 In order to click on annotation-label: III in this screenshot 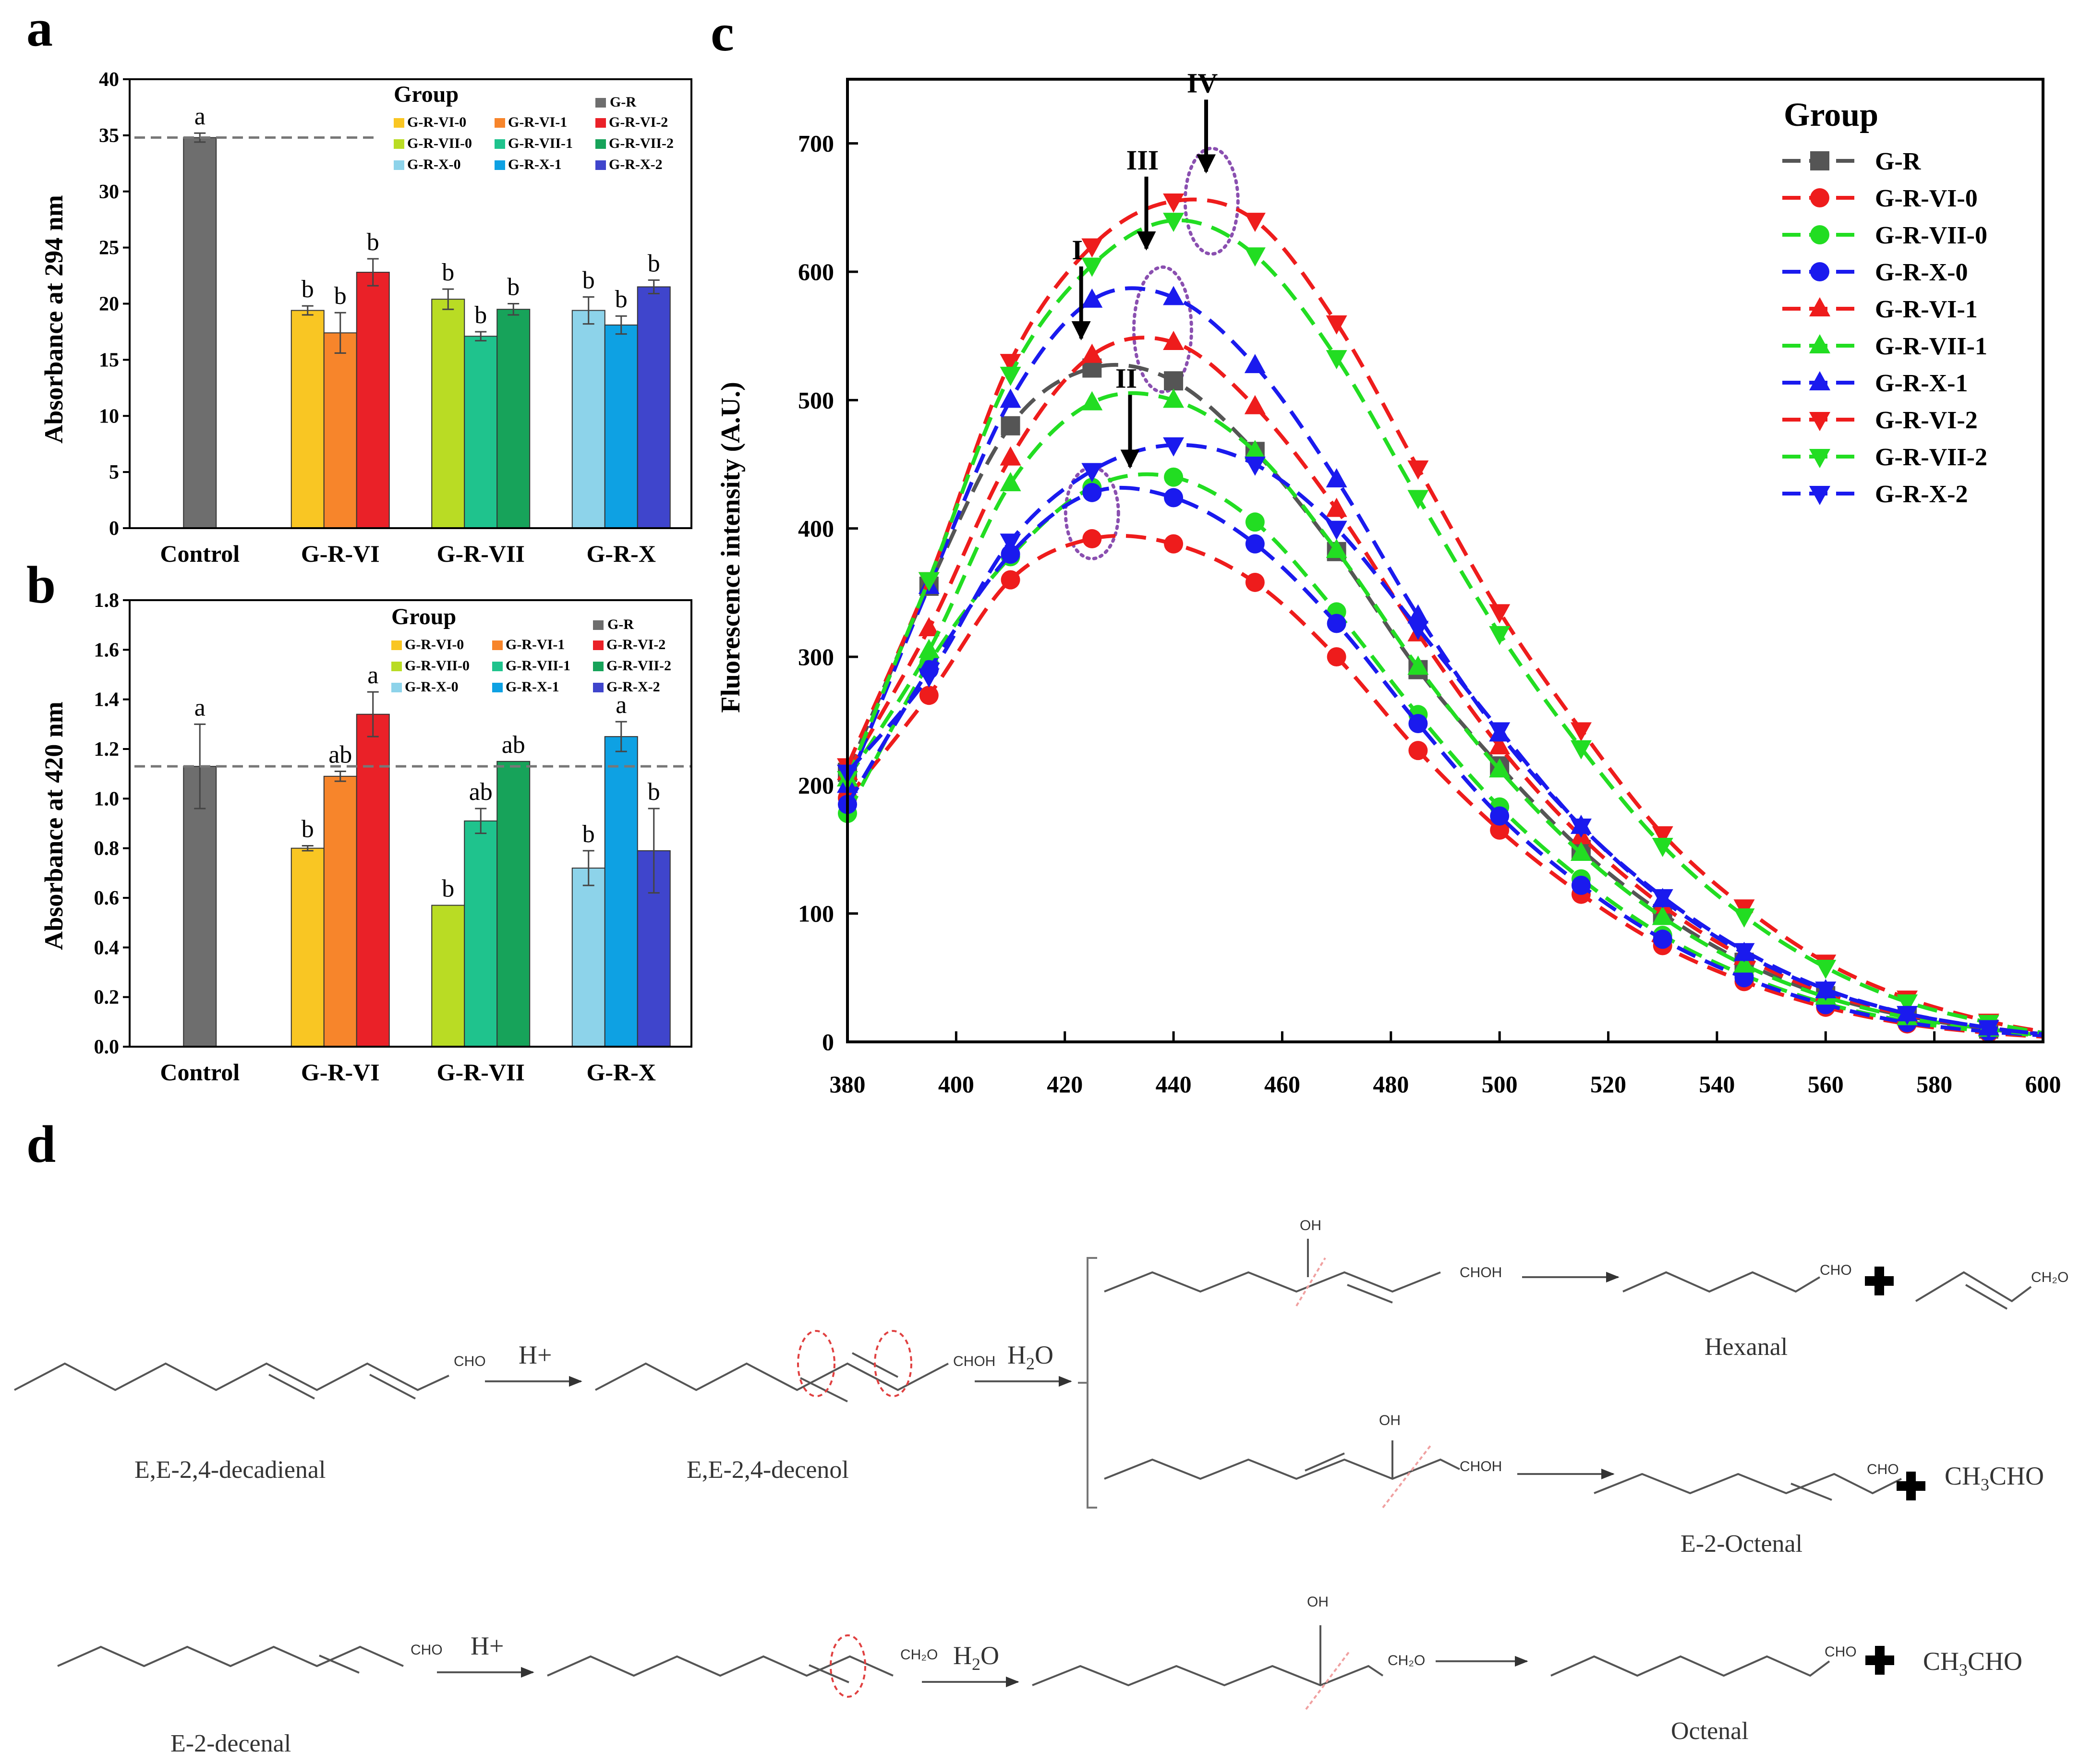, I will do `click(1143, 160)`.